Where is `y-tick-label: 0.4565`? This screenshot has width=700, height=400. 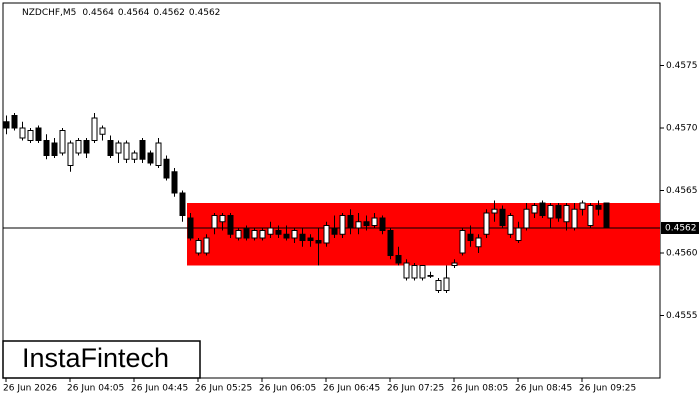
y-tick-label: 0.4565 is located at coordinates (682, 191).